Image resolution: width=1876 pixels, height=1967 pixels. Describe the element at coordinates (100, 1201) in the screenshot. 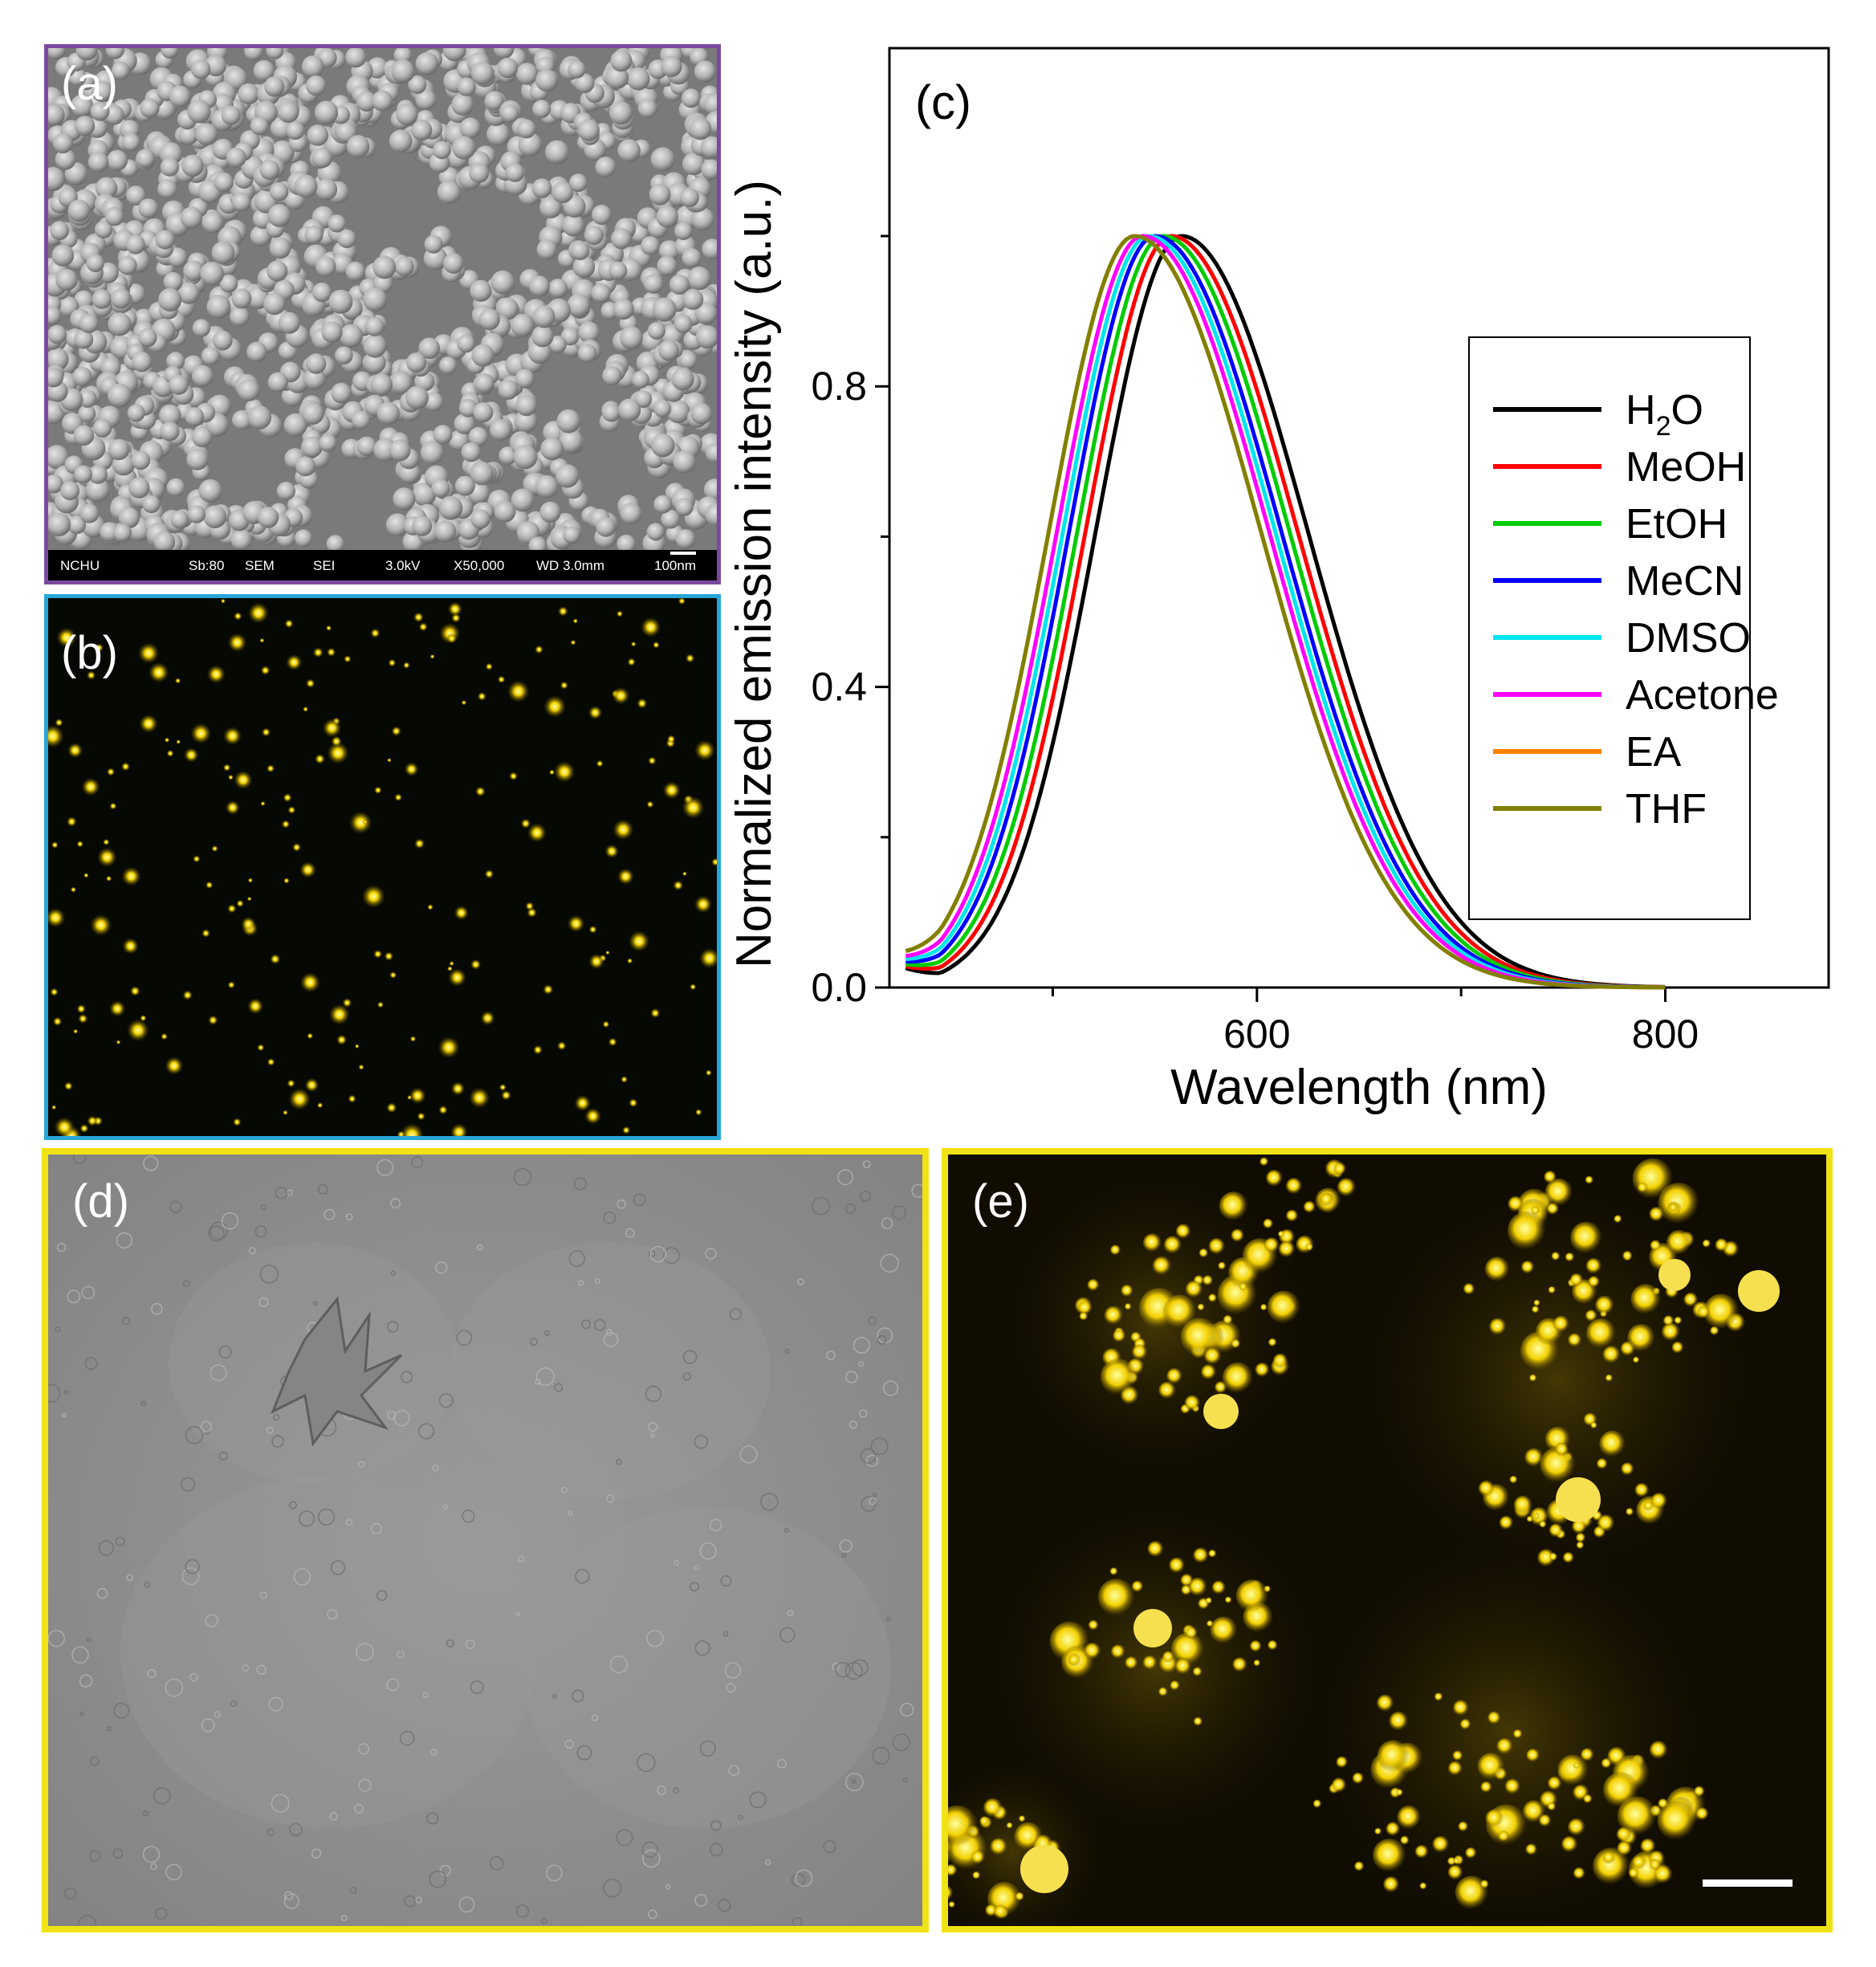

I see `panel-d-label: (d)` at that location.